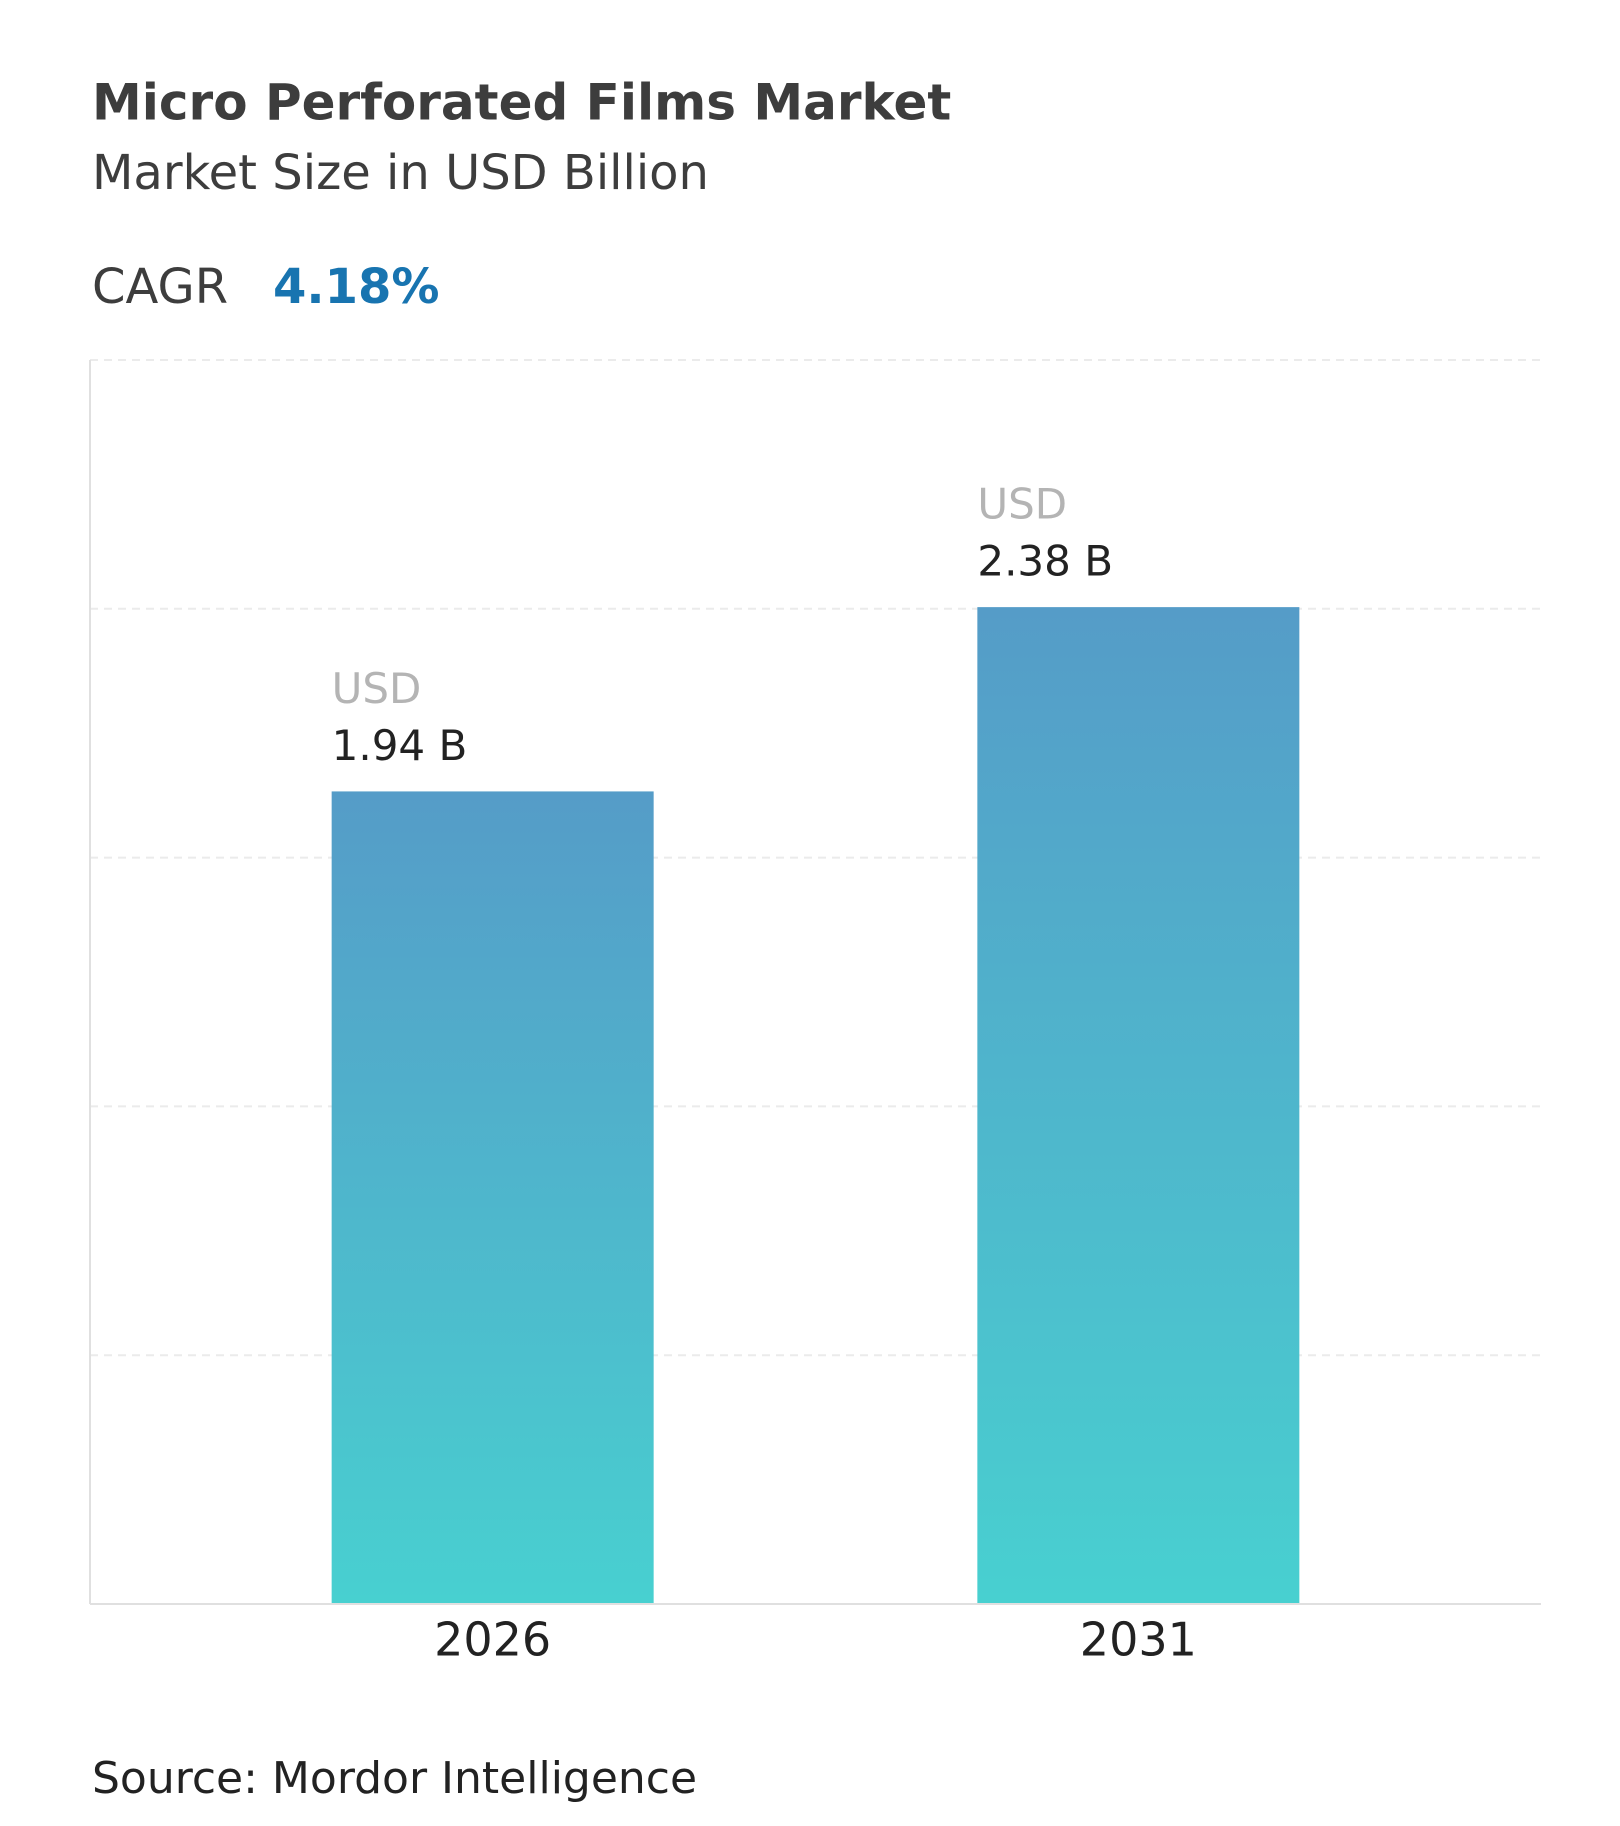  Describe the element at coordinates (356, 287) in the screenshot. I see `cagr-value: 4.18%` at that location.